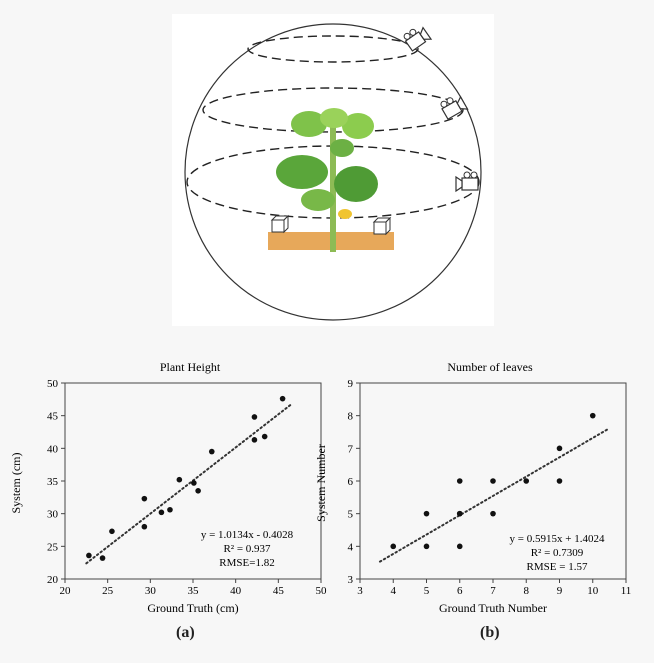 This screenshot has height=663, width=654. I want to click on x-tick-label: 6, so click(460, 591).